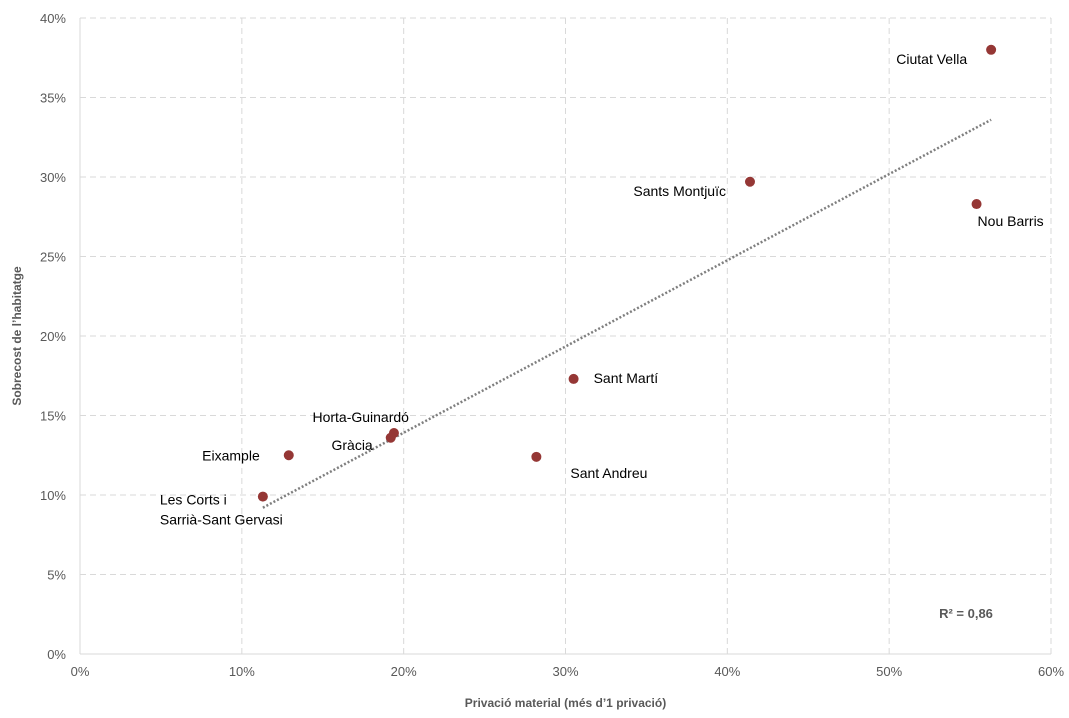  What do you see at coordinates (80, 671) in the screenshot?
I see `x-tick-label: 0%` at bounding box center [80, 671].